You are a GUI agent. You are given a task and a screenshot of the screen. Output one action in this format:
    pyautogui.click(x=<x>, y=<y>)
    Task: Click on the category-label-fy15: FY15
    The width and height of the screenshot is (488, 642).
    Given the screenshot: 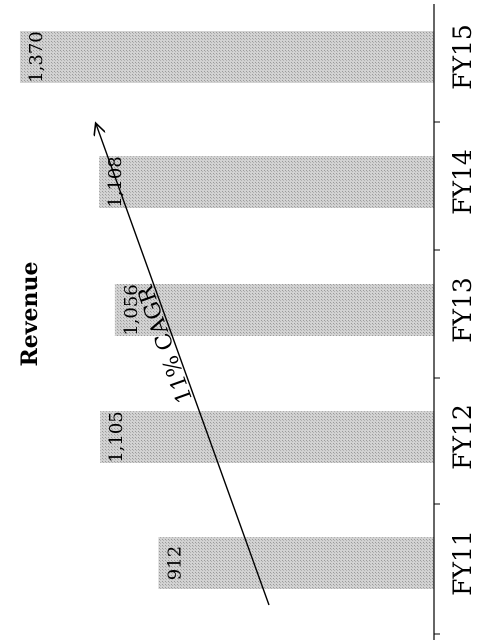 What is the action you would take?
    pyautogui.click(x=462, y=57)
    